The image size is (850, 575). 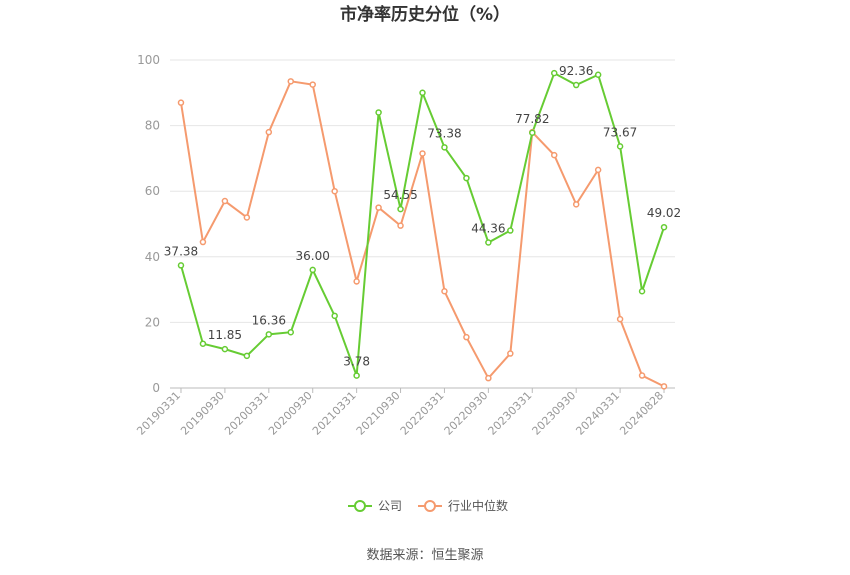 I want to click on legend-item-1: 行业中位数, so click(x=463, y=505).